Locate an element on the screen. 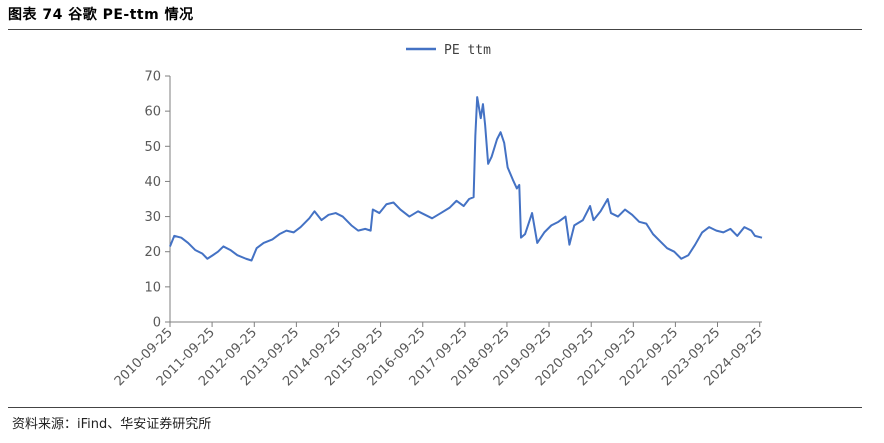 This screenshot has height=443, width=884. source-note: 资料来源：iFind、华安证券研究所 is located at coordinates (112, 424).